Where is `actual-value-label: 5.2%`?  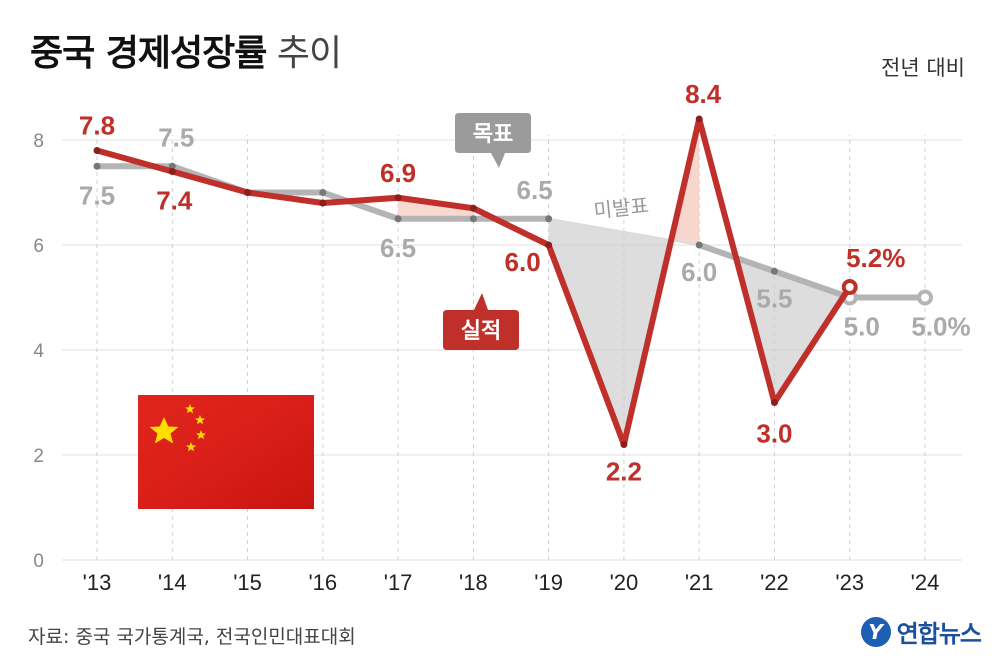
actual-value-label: 5.2% is located at coordinates (875, 258).